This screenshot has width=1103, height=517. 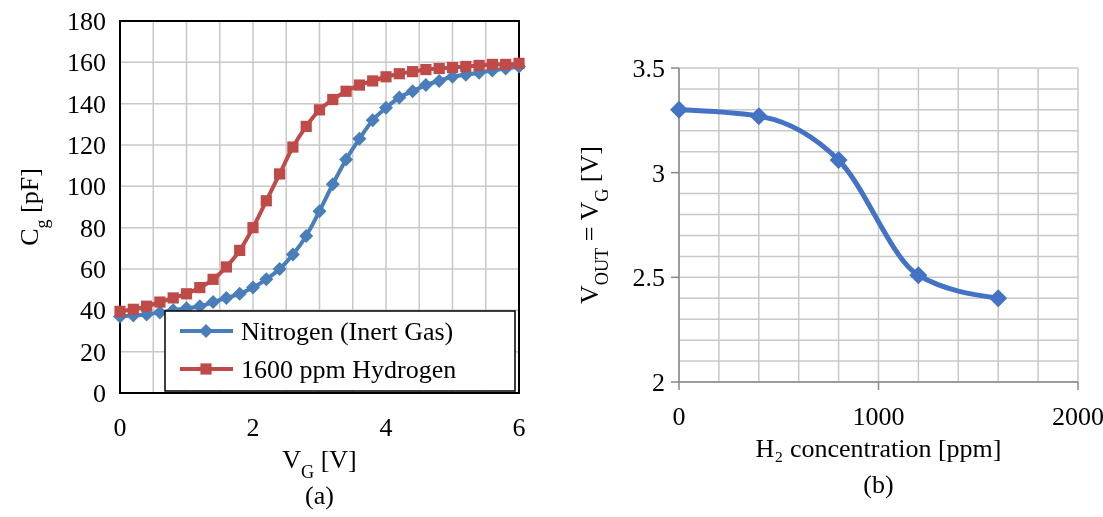 What do you see at coordinates (86, 21) in the screenshot?
I see `y-tick-label: 180` at bounding box center [86, 21].